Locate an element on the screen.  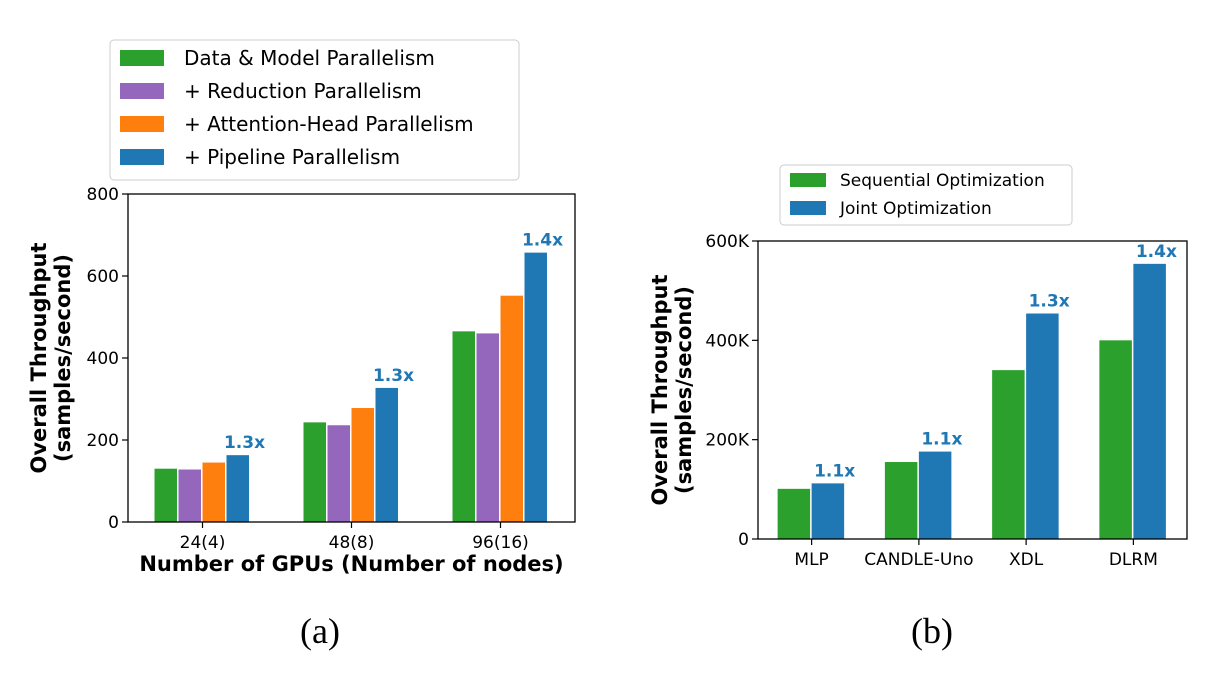
y-tick-label: 400K is located at coordinates (727, 341).